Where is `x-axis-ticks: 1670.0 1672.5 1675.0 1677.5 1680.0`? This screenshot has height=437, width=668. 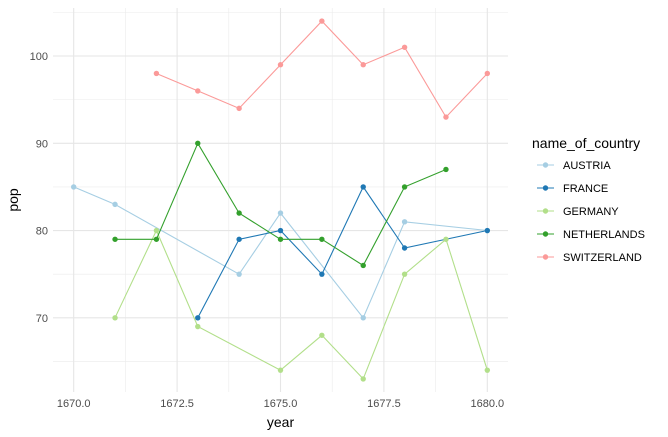
x-axis-ticks: 1670.0 1672.5 1675.0 1677.5 1680.0 is located at coordinates (280, 404).